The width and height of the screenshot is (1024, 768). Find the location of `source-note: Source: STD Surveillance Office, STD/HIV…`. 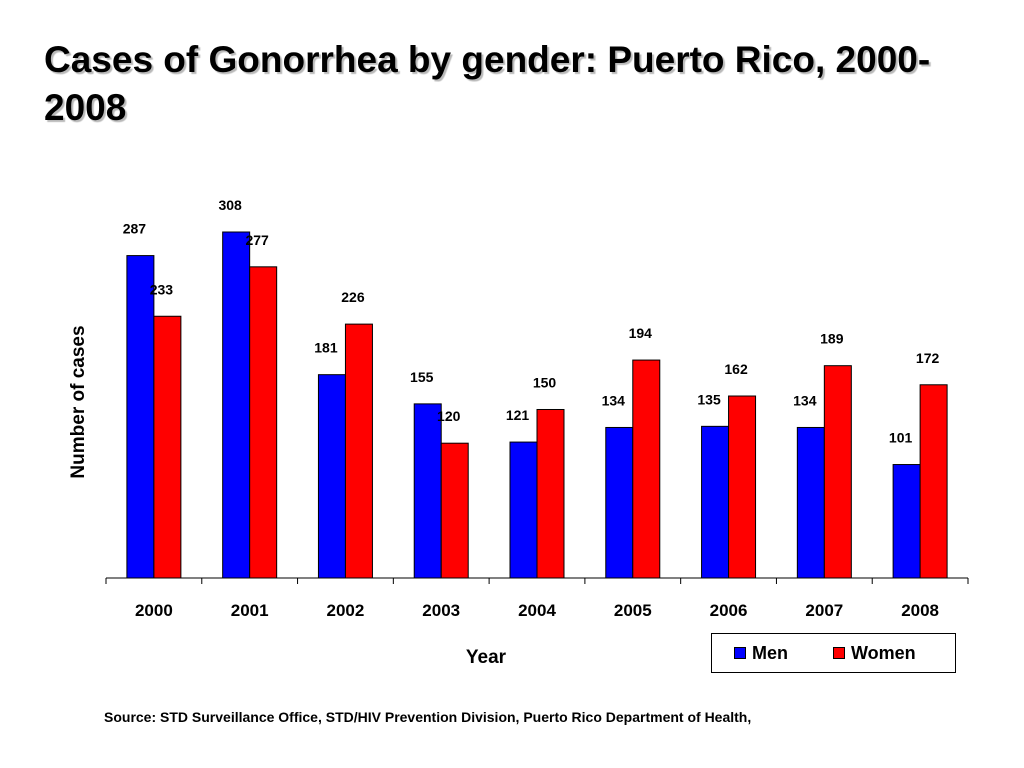

source-note: Source: STD Surveillance Office, STD/HIV… is located at coordinates (428, 717).